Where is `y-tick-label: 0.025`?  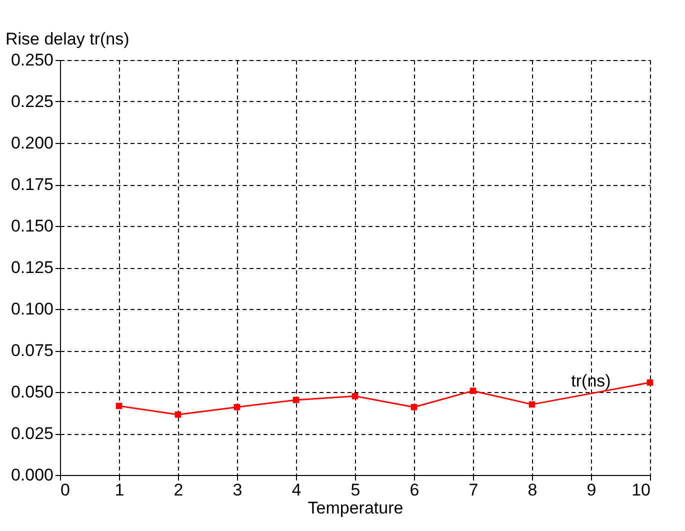
y-tick-label: 0.025 is located at coordinates (32, 433).